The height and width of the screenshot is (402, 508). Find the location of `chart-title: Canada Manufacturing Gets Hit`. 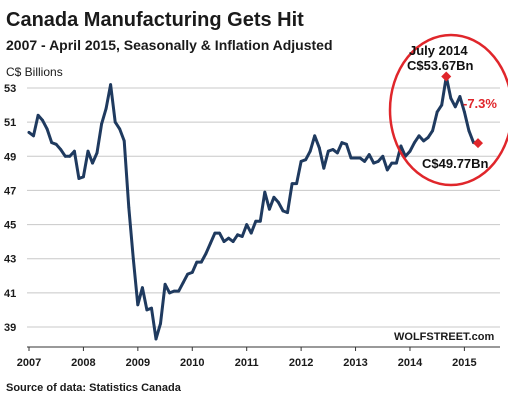

chart-title: Canada Manufacturing Gets Hit is located at coordinates (155, 20).